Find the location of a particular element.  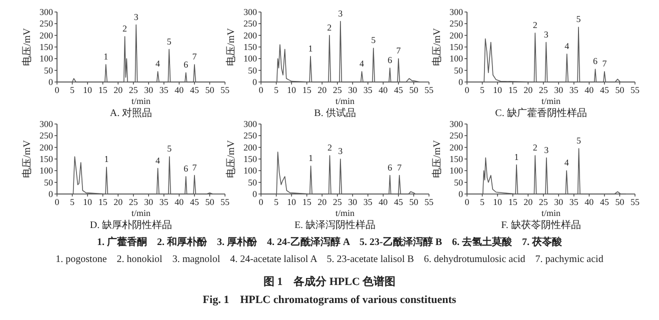

y-tick-label: 0 is located at coordinates (461, 82).